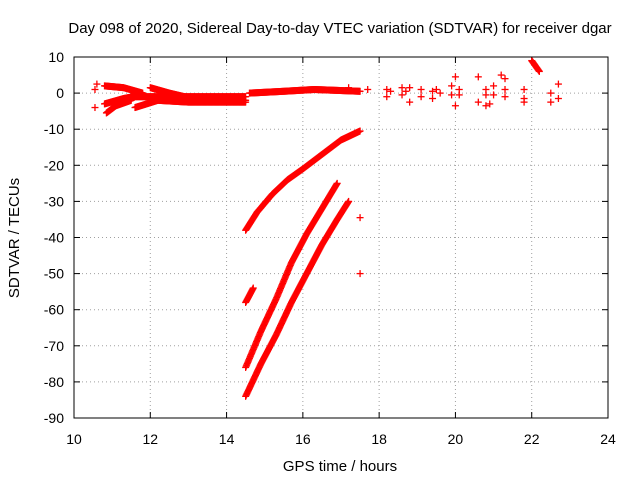 Image resolution: width=640 pixels, height=480 pixels. What do you see at coordinates (54, 129) in the screenshot?
I see `y-tick-label-2: -10` at bounding box center [54, 129].